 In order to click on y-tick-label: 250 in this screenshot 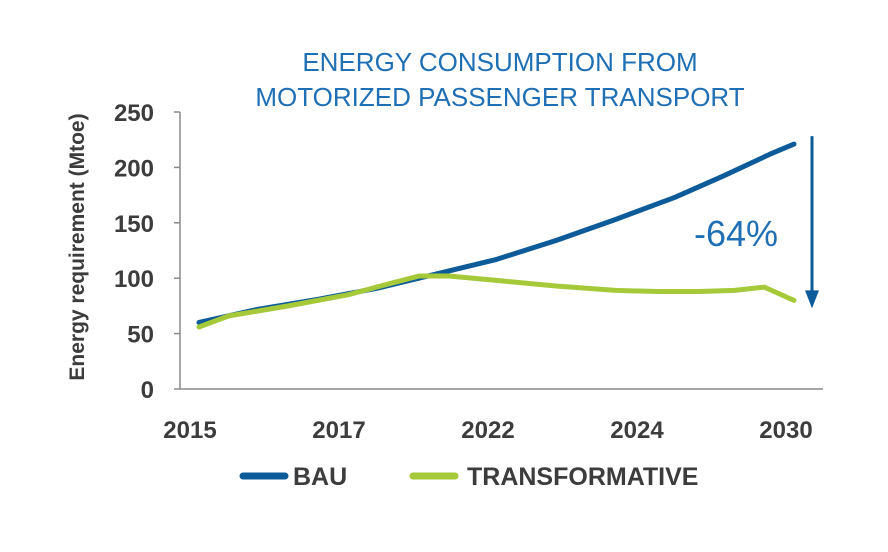, I will do `click(134, 113)`.